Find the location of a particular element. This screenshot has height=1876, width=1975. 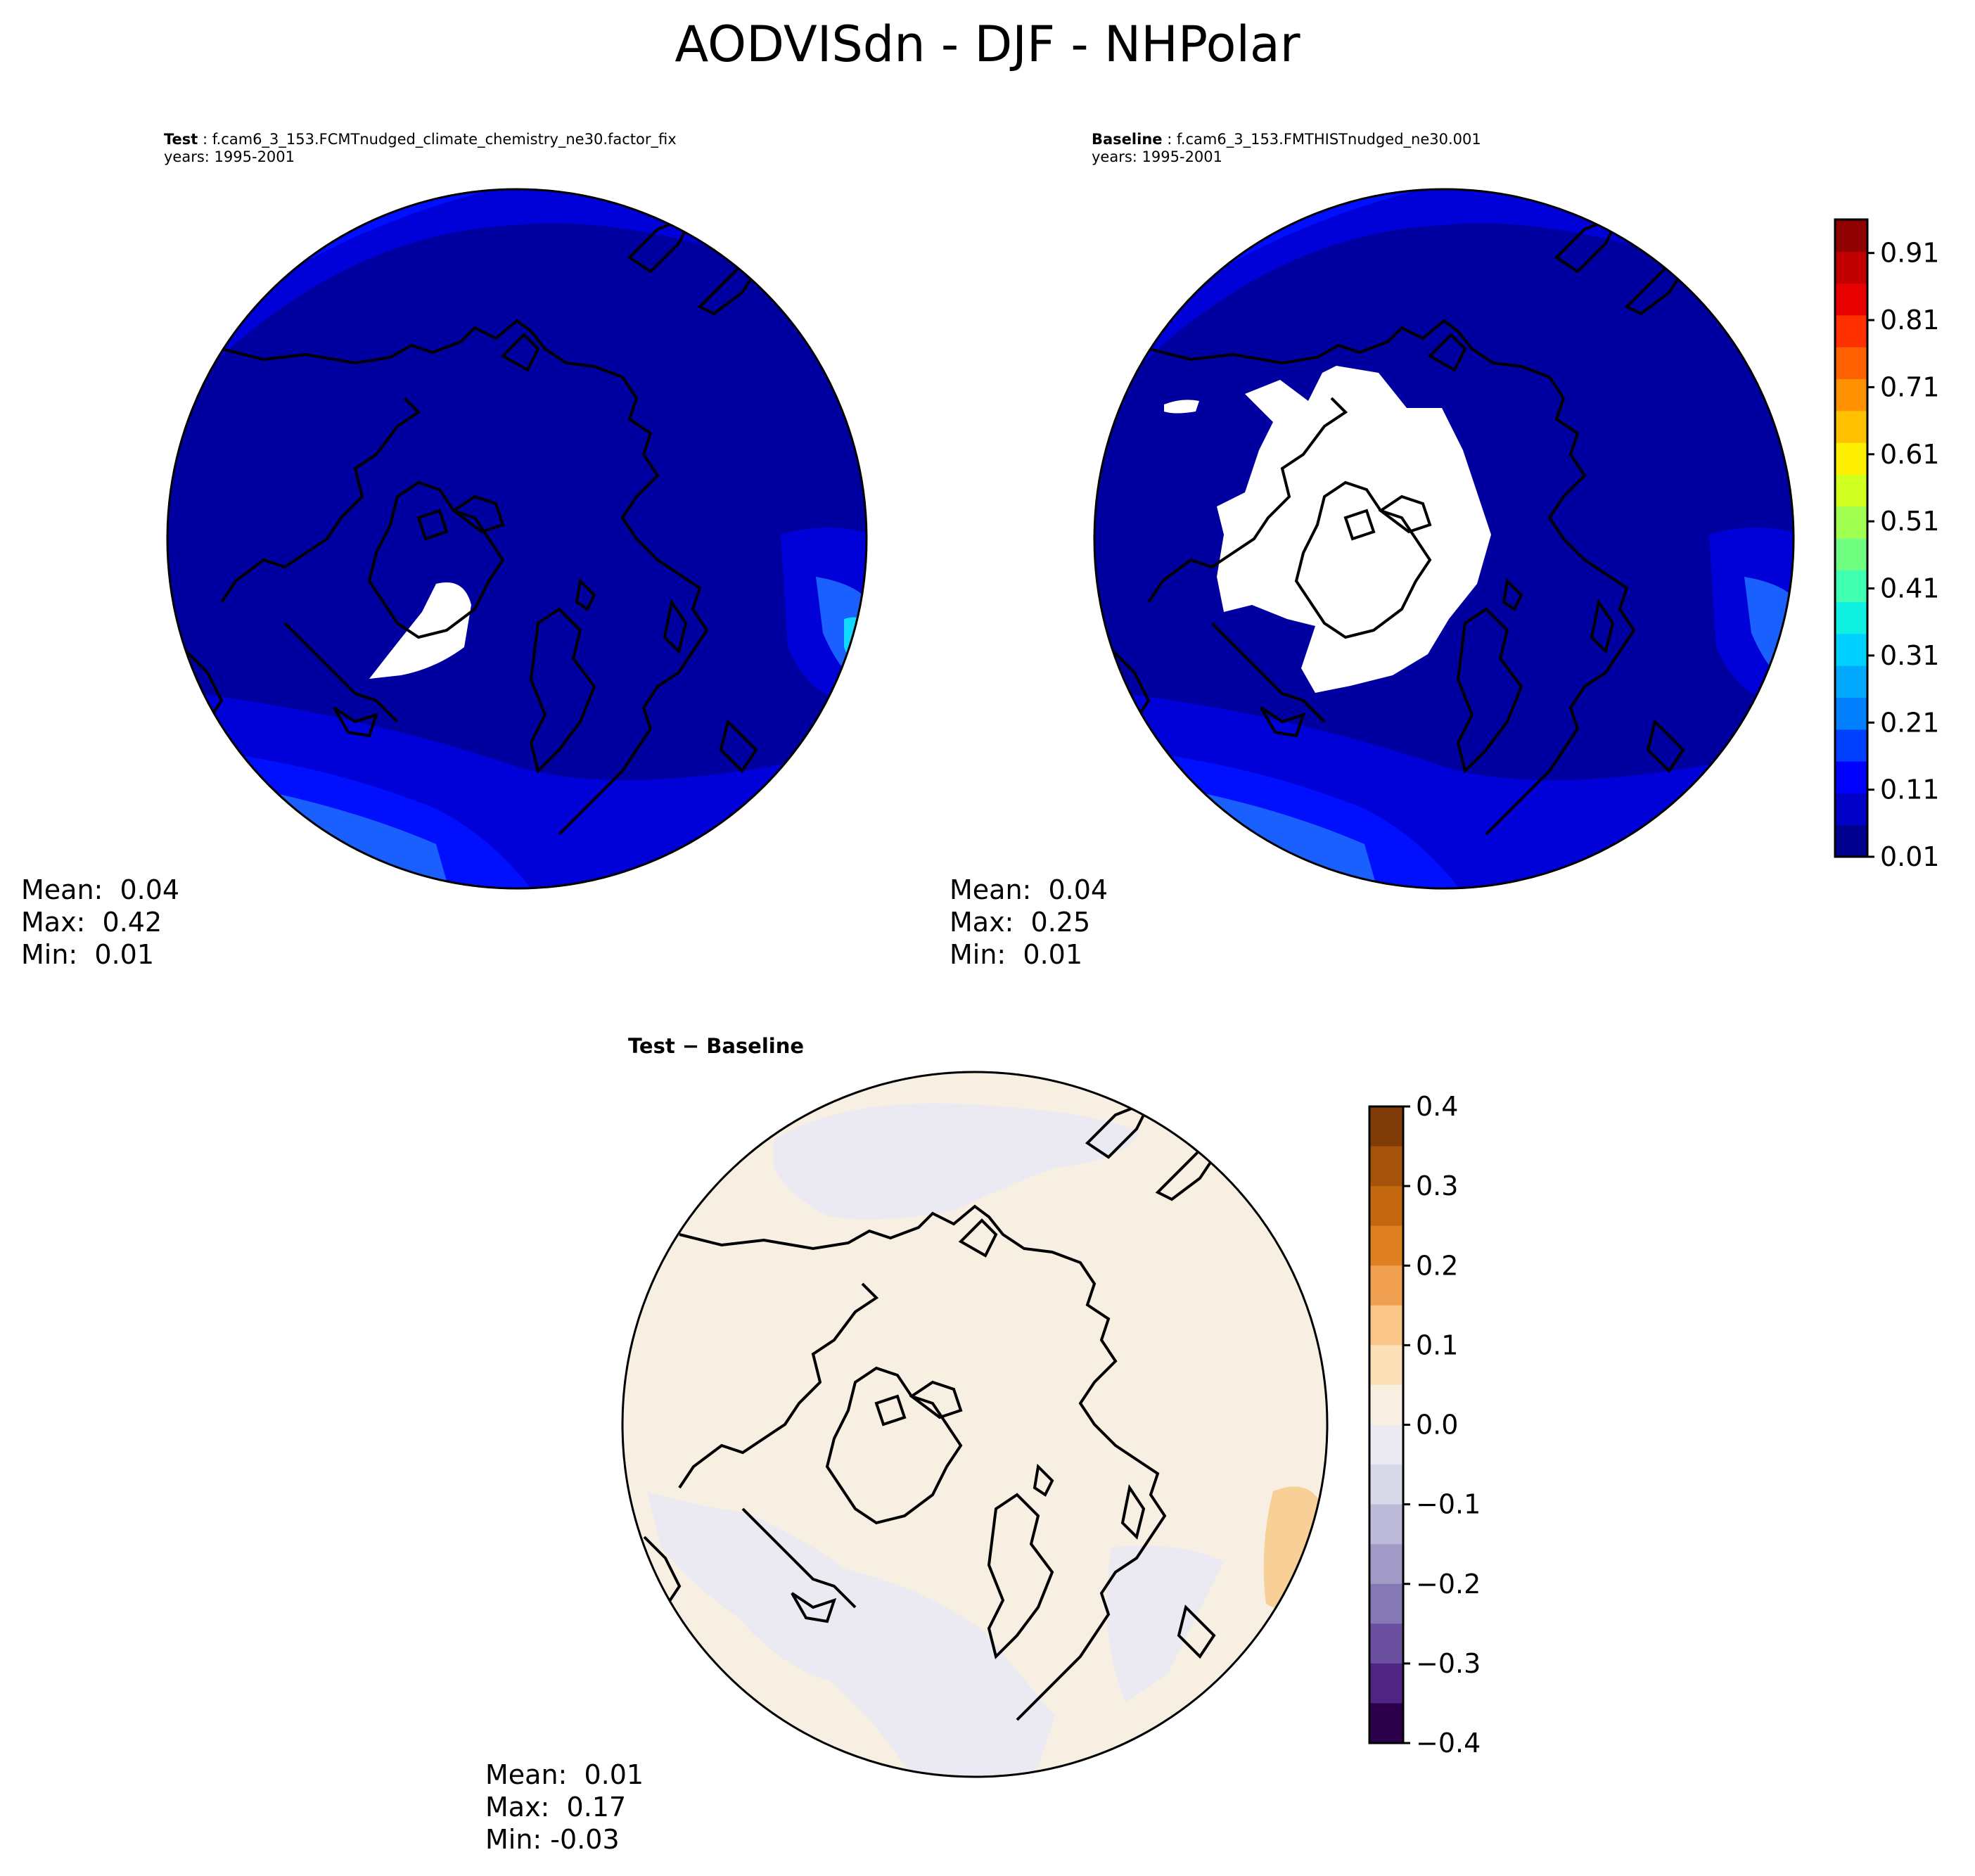

main-colorbar-tick-label: 0.81 is located at coordinates (1910, 320).